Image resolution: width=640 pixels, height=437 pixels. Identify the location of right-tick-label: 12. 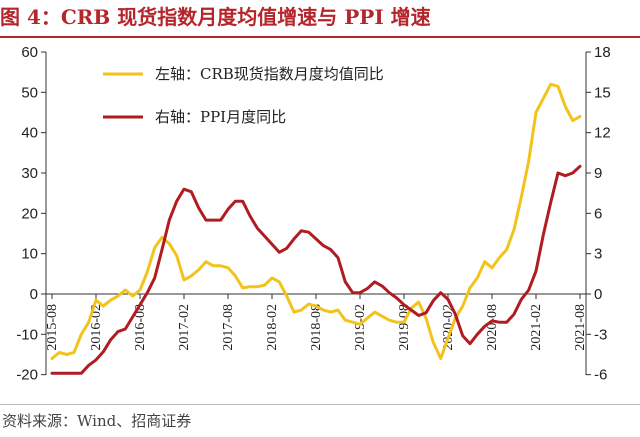
(602, 133).